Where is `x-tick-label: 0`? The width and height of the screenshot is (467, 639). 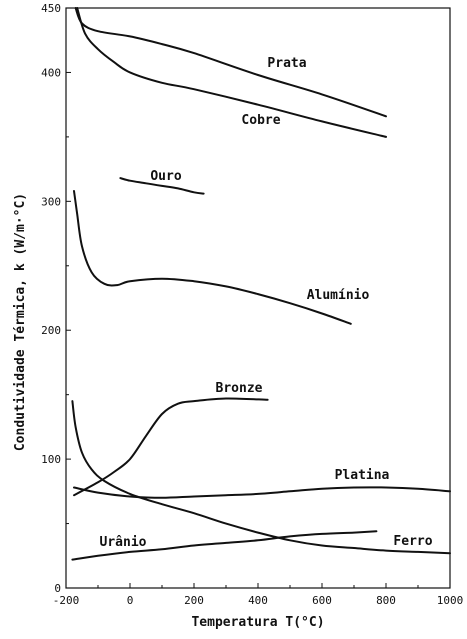 x-tick-label: 0 is located at coordinates (130, 600).